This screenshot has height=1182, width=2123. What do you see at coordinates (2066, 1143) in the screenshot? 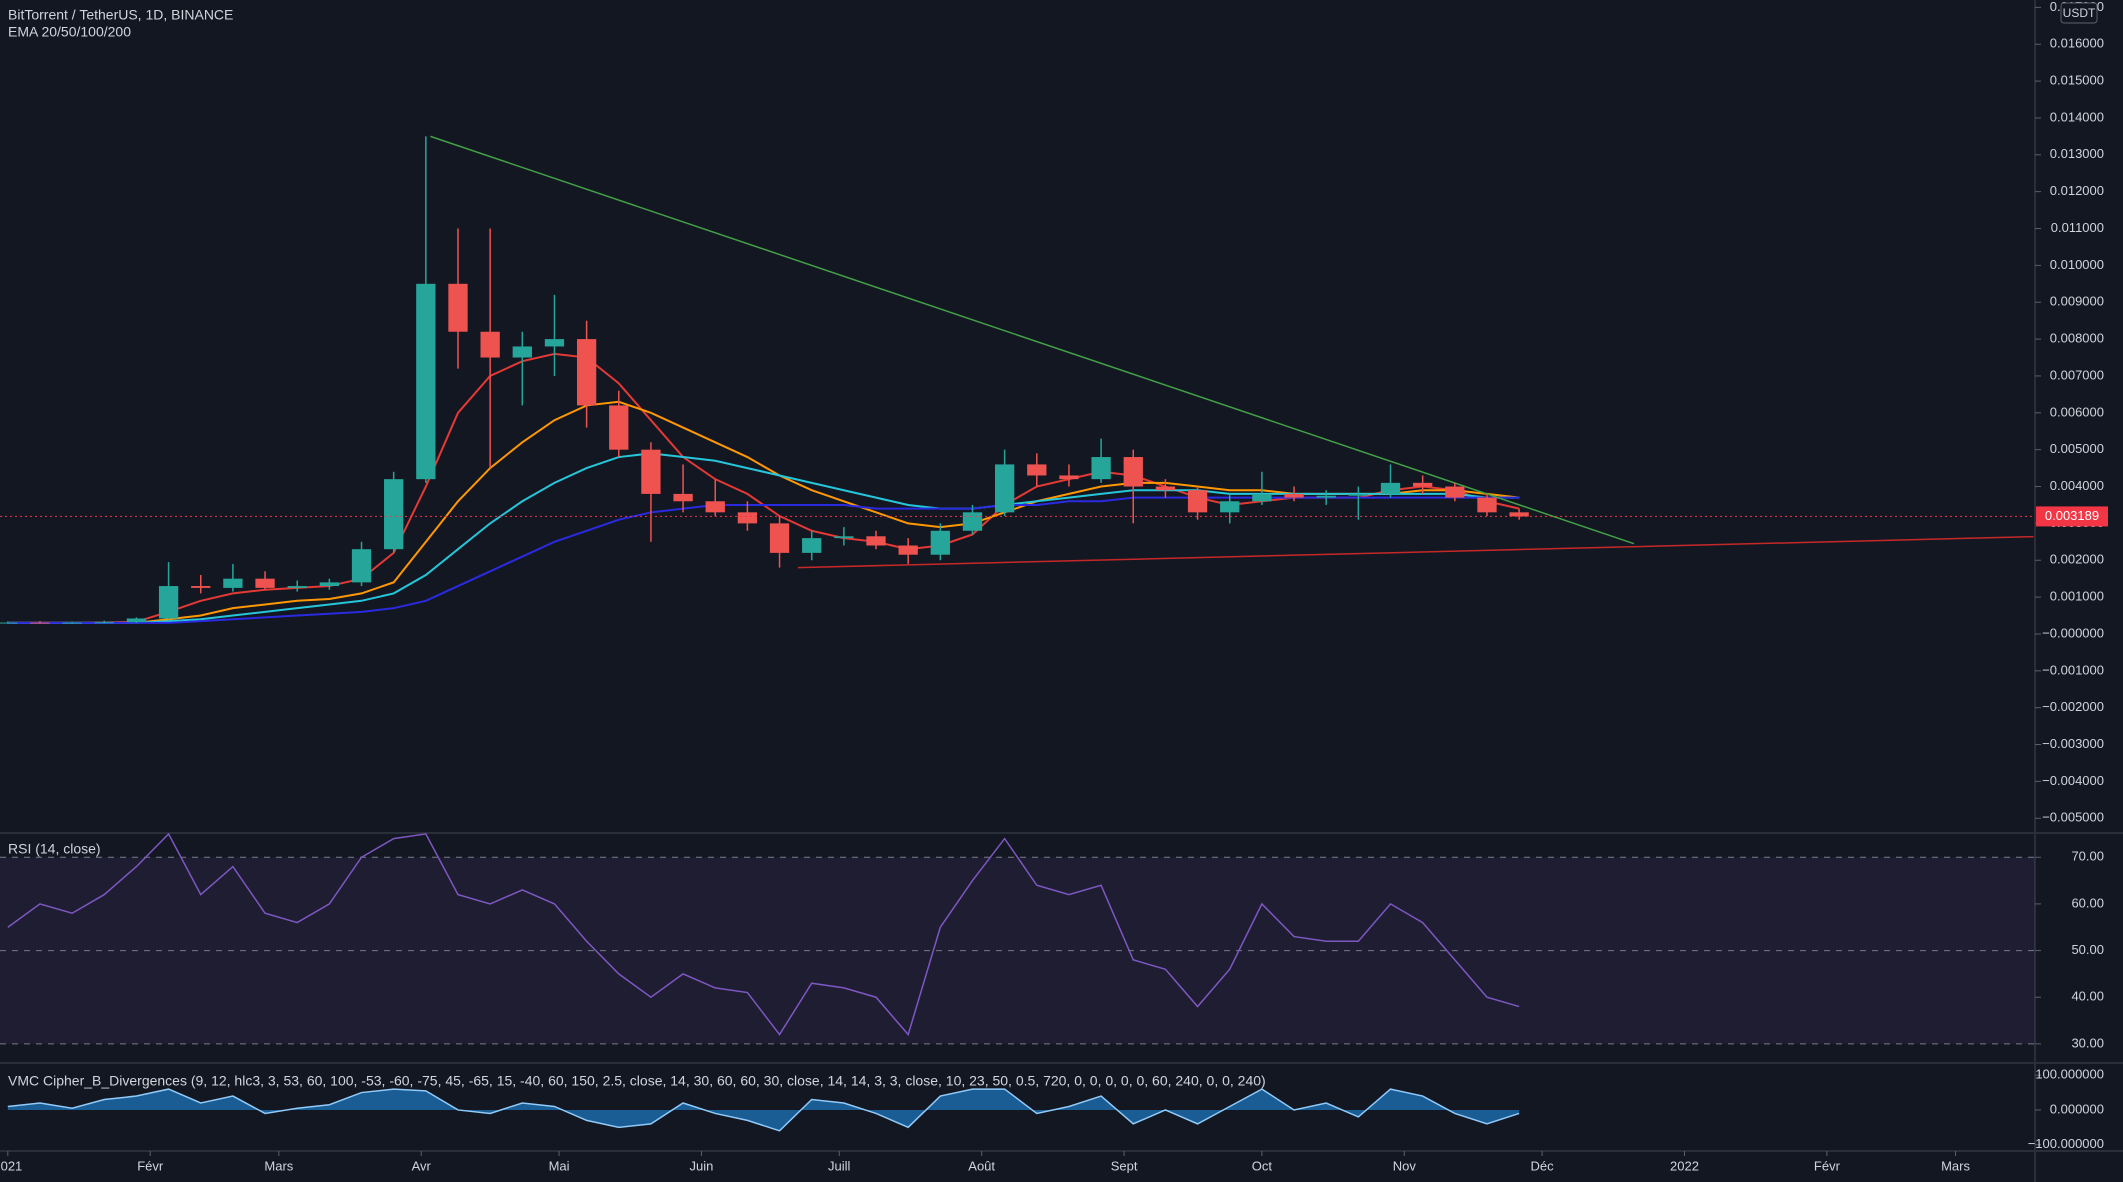
I see `y-tick-label: −100.000000` at bounding box center [2066, 1143].